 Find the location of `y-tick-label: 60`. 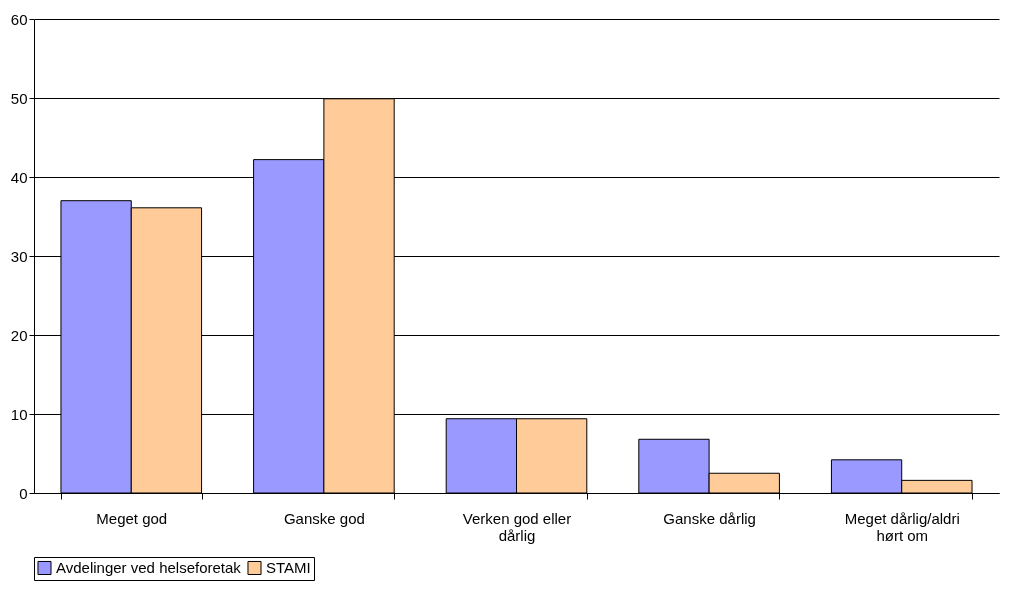

y-tick-label: 60 is located at coordinates (19, 19).